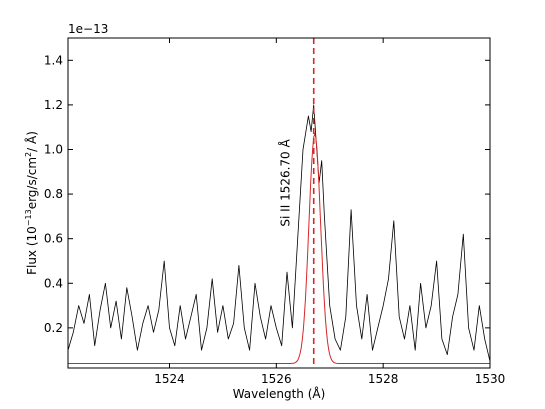  I want to click on x-tick-label: 1528, so click(383, 379).